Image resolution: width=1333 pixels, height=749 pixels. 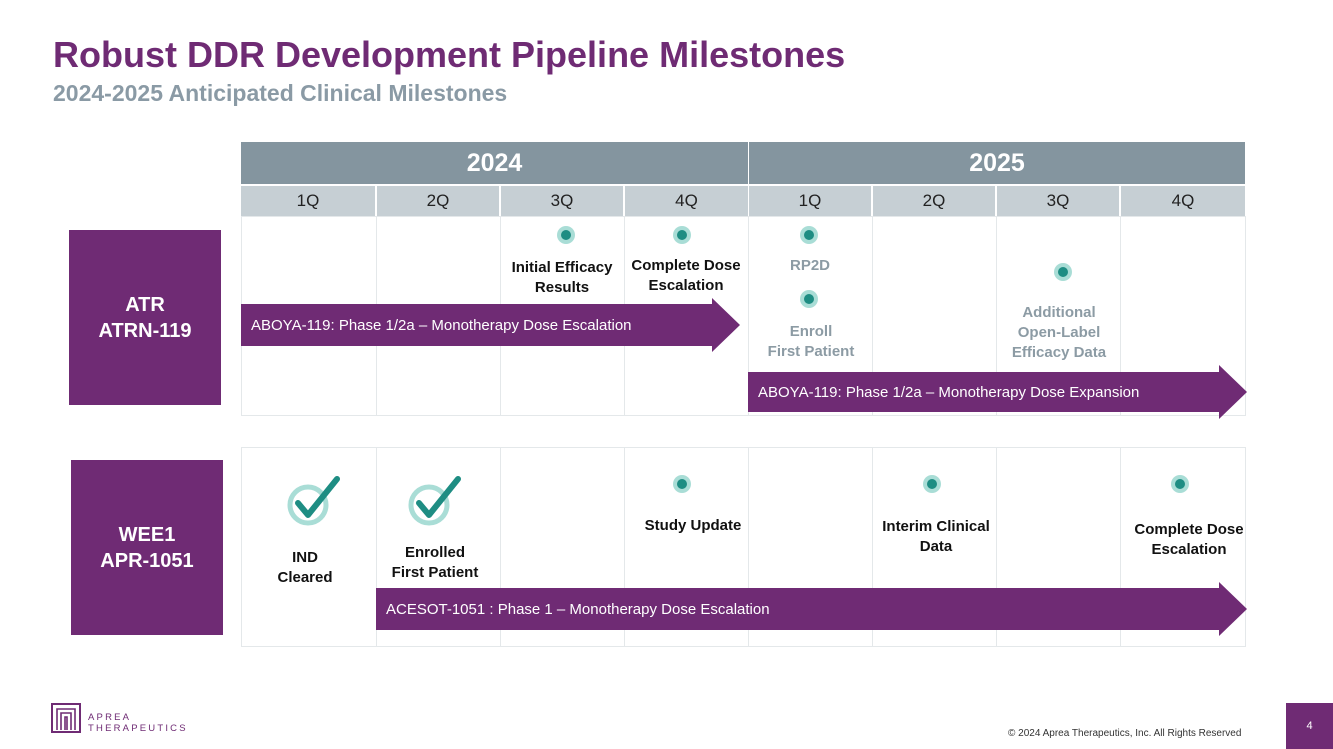 What do you see at coordinates (494, 163) in the screenshot?
I see `year-header-2024: 2024` at bounding box center [494, 163].